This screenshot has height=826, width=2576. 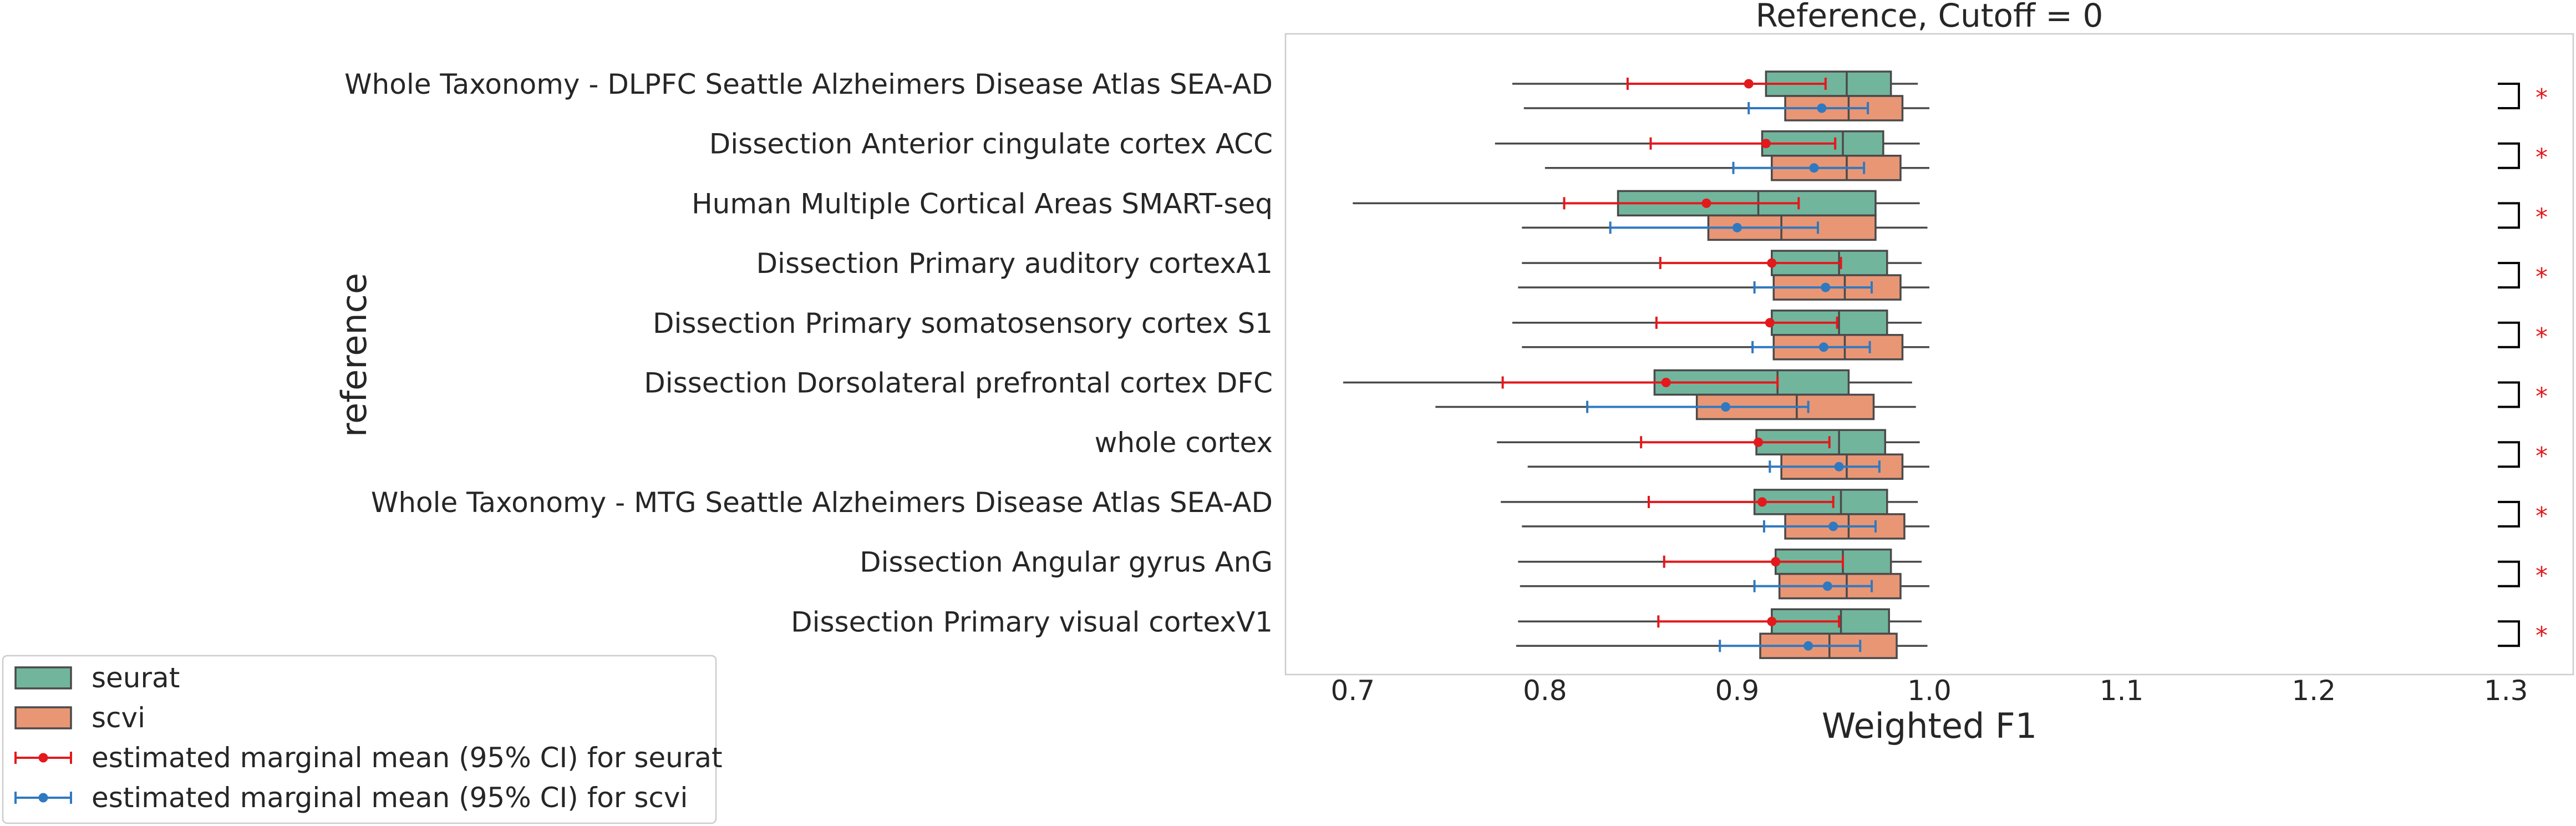 What do you see at coordinates (1930, 17) in the screenshot?
I see `chart-title: Reference, Cutoff = 0` at bounding box center [1930, 17].